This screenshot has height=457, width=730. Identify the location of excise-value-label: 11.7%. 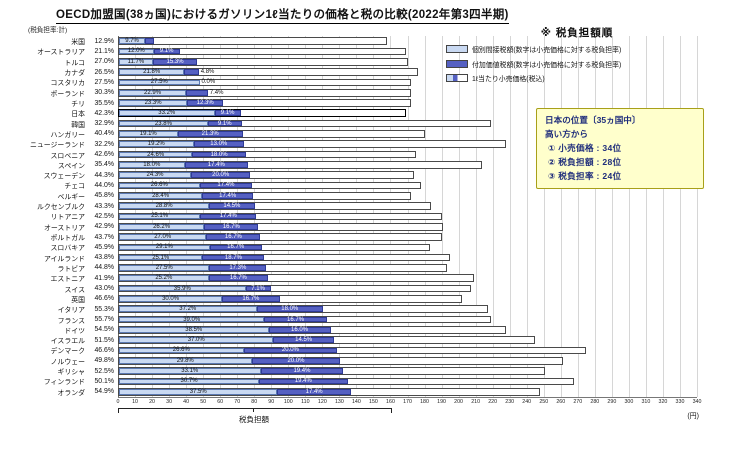
(136, 61).